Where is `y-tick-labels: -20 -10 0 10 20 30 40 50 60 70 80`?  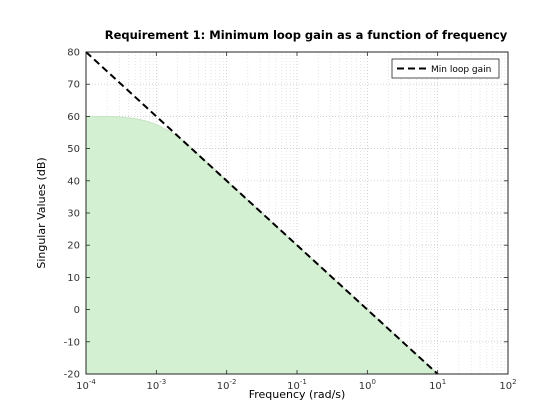
y-tick-labels: -20 -10 0 10 20 30 40 50 60 70 80 is located at coordinates (72, 214).